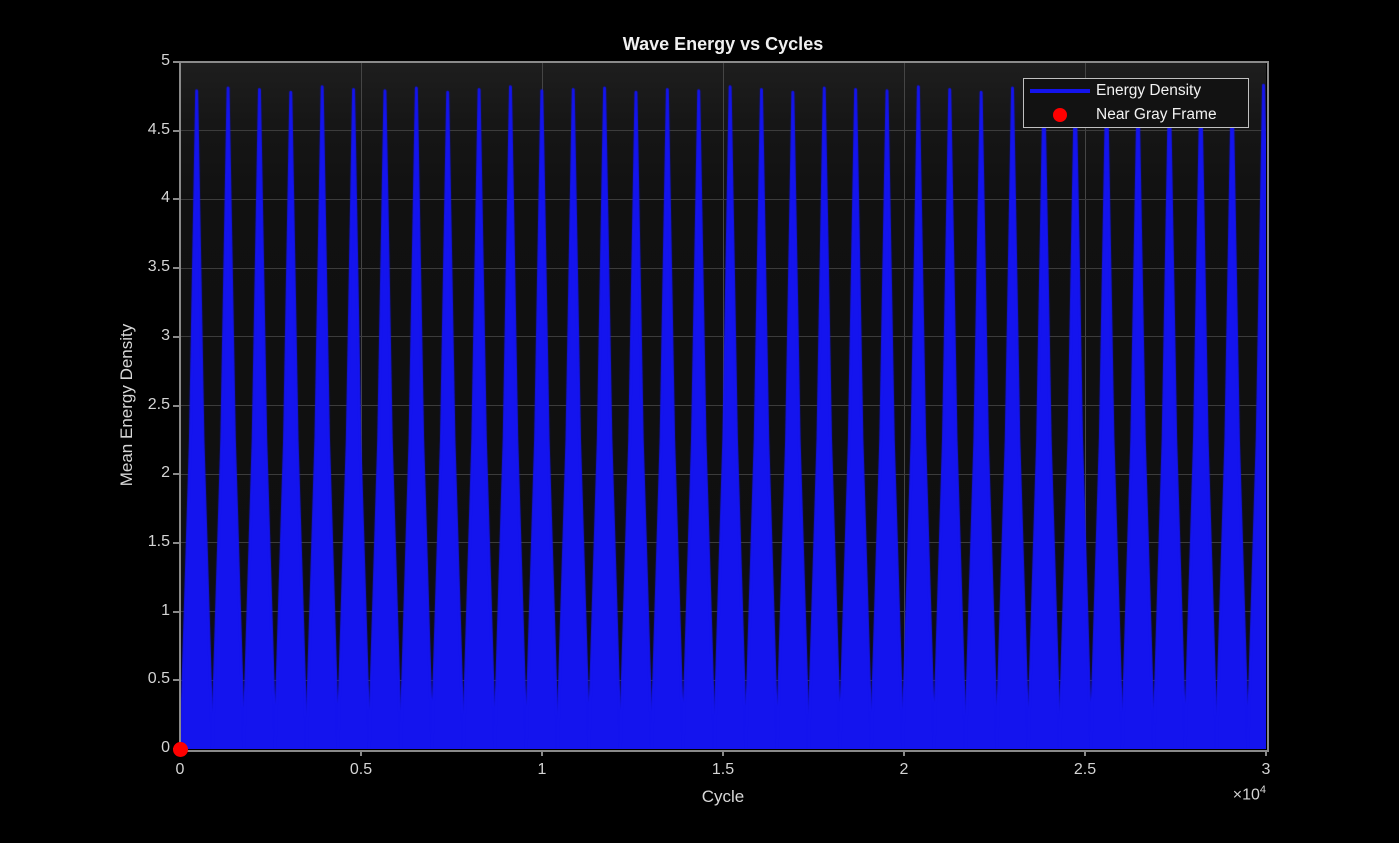 Image resolution: width=1399 pixels, height=843 pixels. I want to click on x-tick-label: 3, so click(1266, 769).